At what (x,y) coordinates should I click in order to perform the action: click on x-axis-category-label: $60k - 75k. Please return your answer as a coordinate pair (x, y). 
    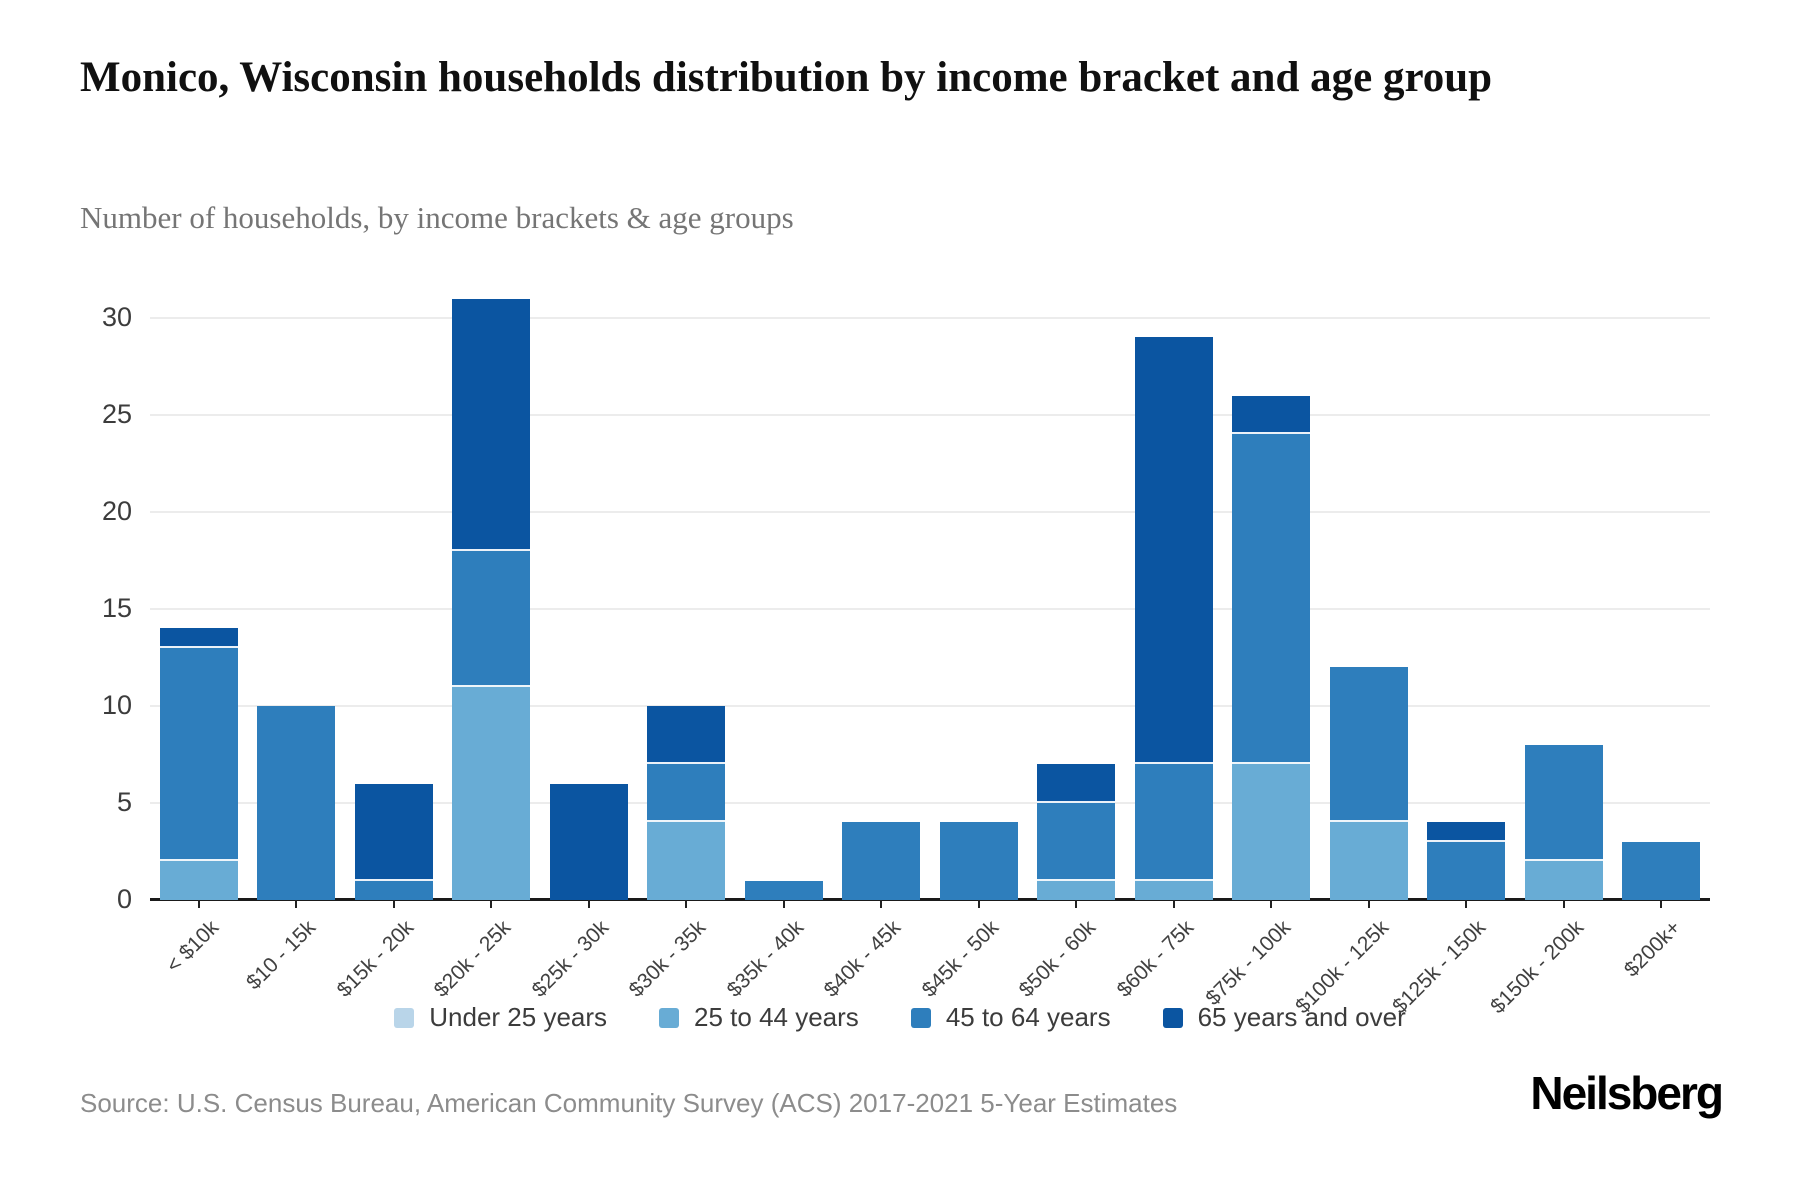
    Looking at the image, I should click on (1155, 959).